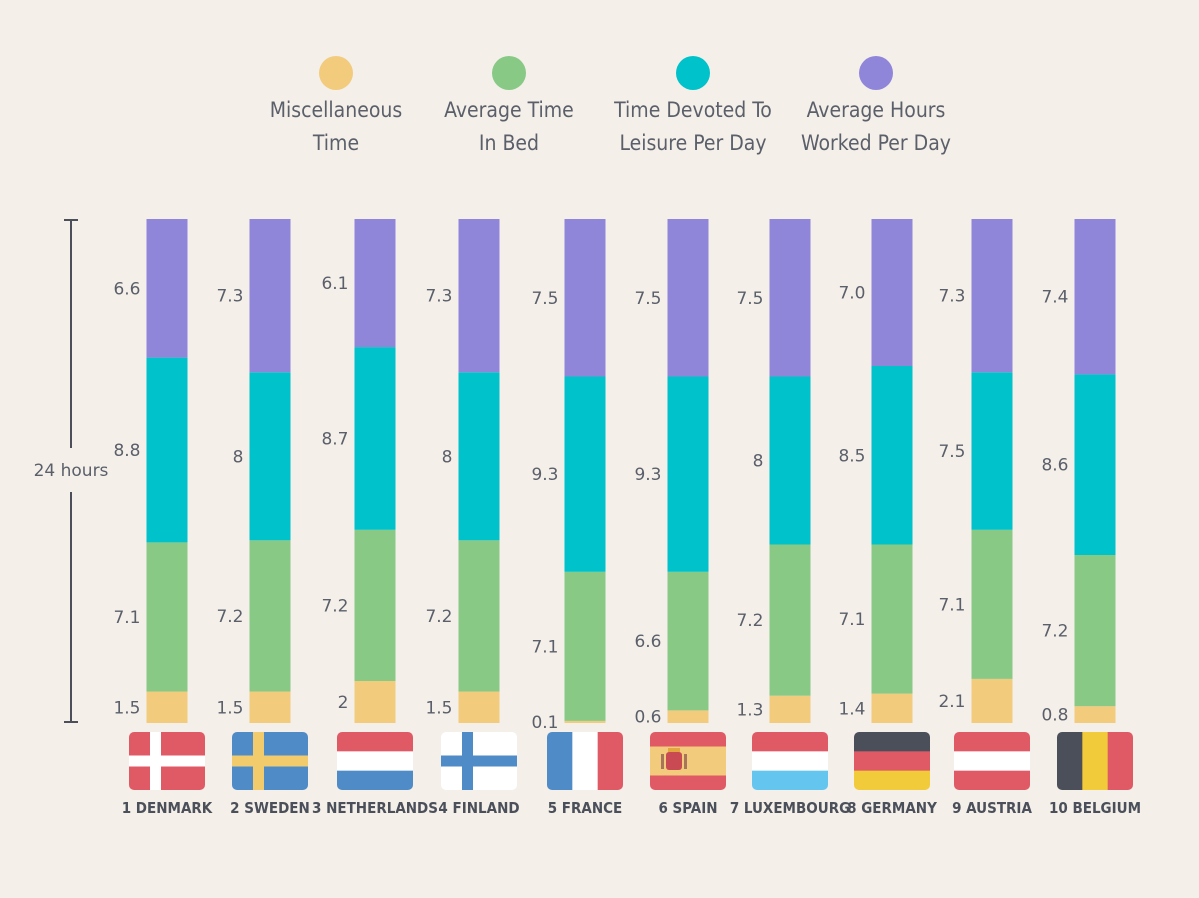 The image size is (1199, 898). What do you see at coordinates (688, 761) in the screenshot?
I see `spain-flag-icon` at bounding box center [688, 761].